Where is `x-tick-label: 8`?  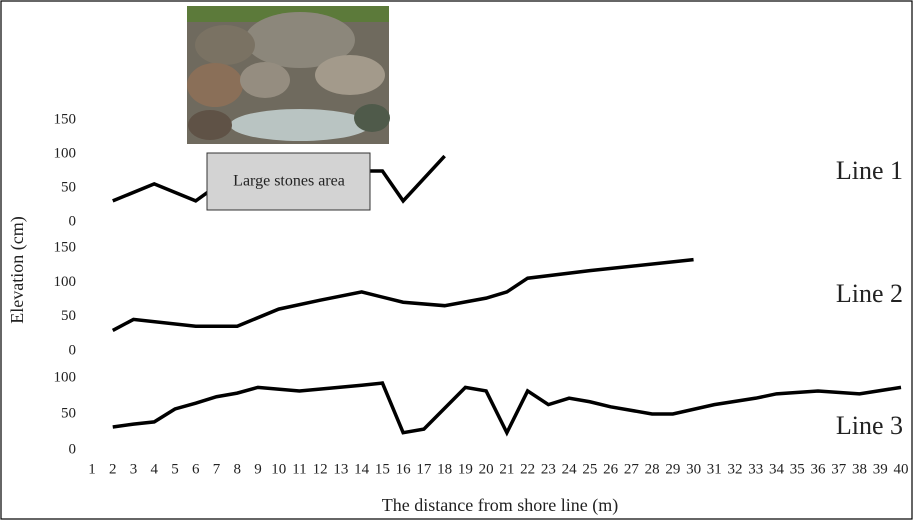
x-tick-label: 8 is located at coordinates (237, 469).